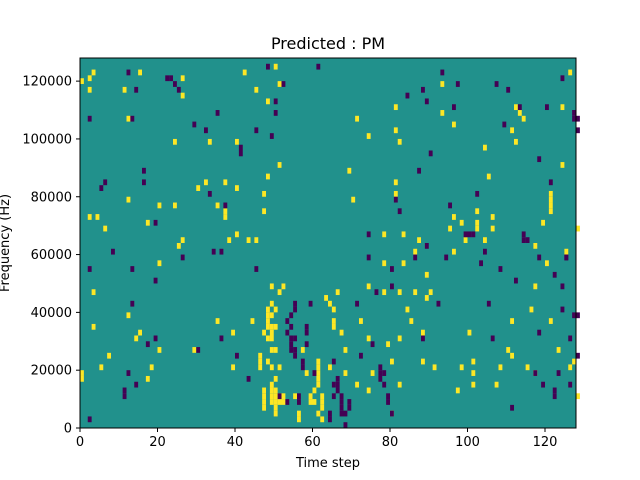 Image resolution: width=640 pixels, height=480 pixels. What do you see at coordinates (235, 442) in the screenshot?
I see `x-tick-label: 40` at bounding box center [235, 442].